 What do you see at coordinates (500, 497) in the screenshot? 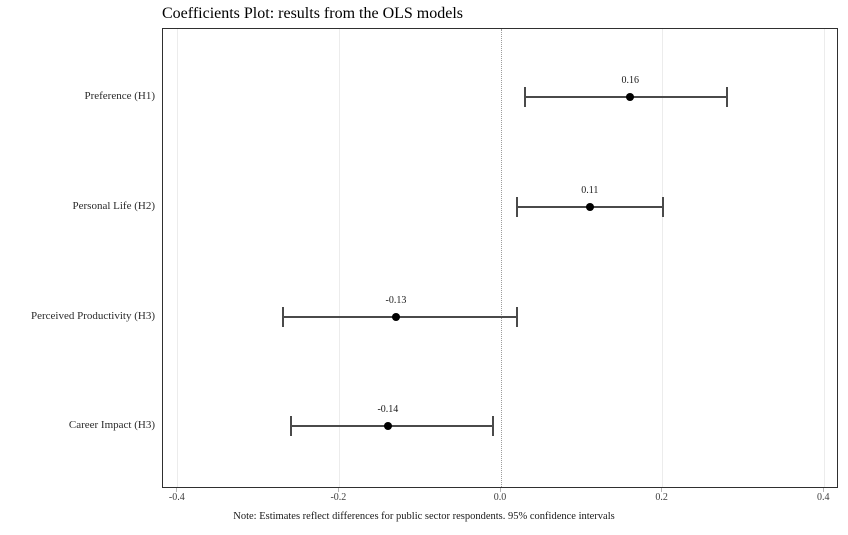
I see `x-axis-tick-label: 0.0` at bounding box center [500, 497].